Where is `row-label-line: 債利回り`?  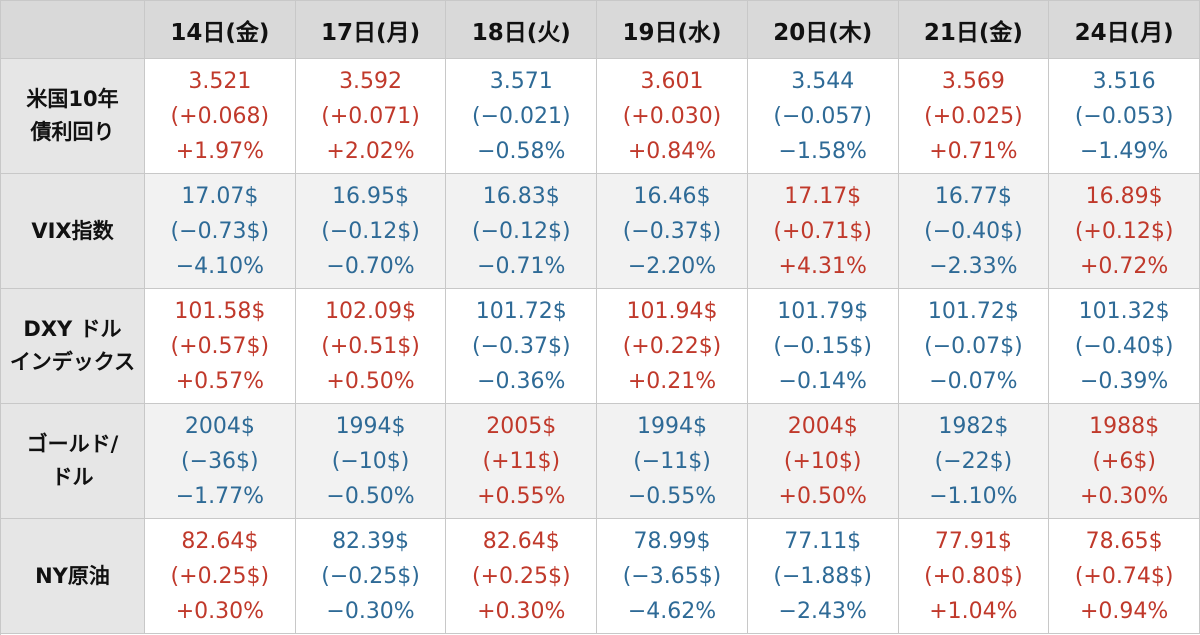
row-label-line: 債利回り is located at coordinates (72, 132).